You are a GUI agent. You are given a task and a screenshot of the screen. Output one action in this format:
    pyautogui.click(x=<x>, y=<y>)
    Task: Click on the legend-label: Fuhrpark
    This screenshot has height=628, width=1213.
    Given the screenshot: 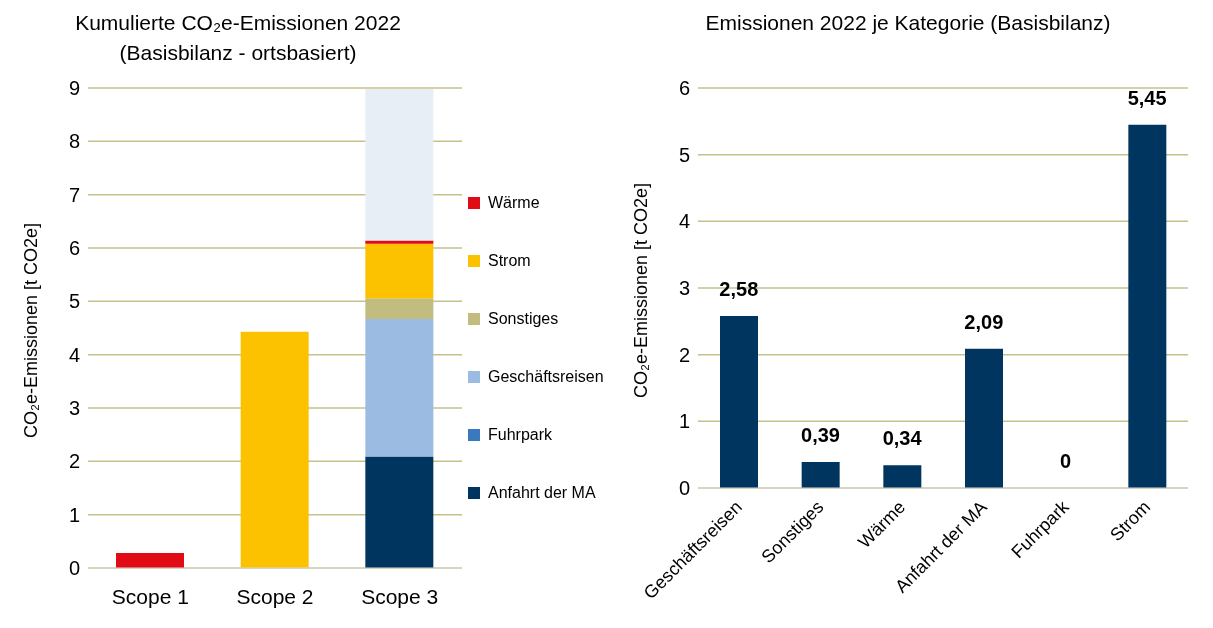 What is the action you would take?
    pyautogui.click(x=520, y=435)
    